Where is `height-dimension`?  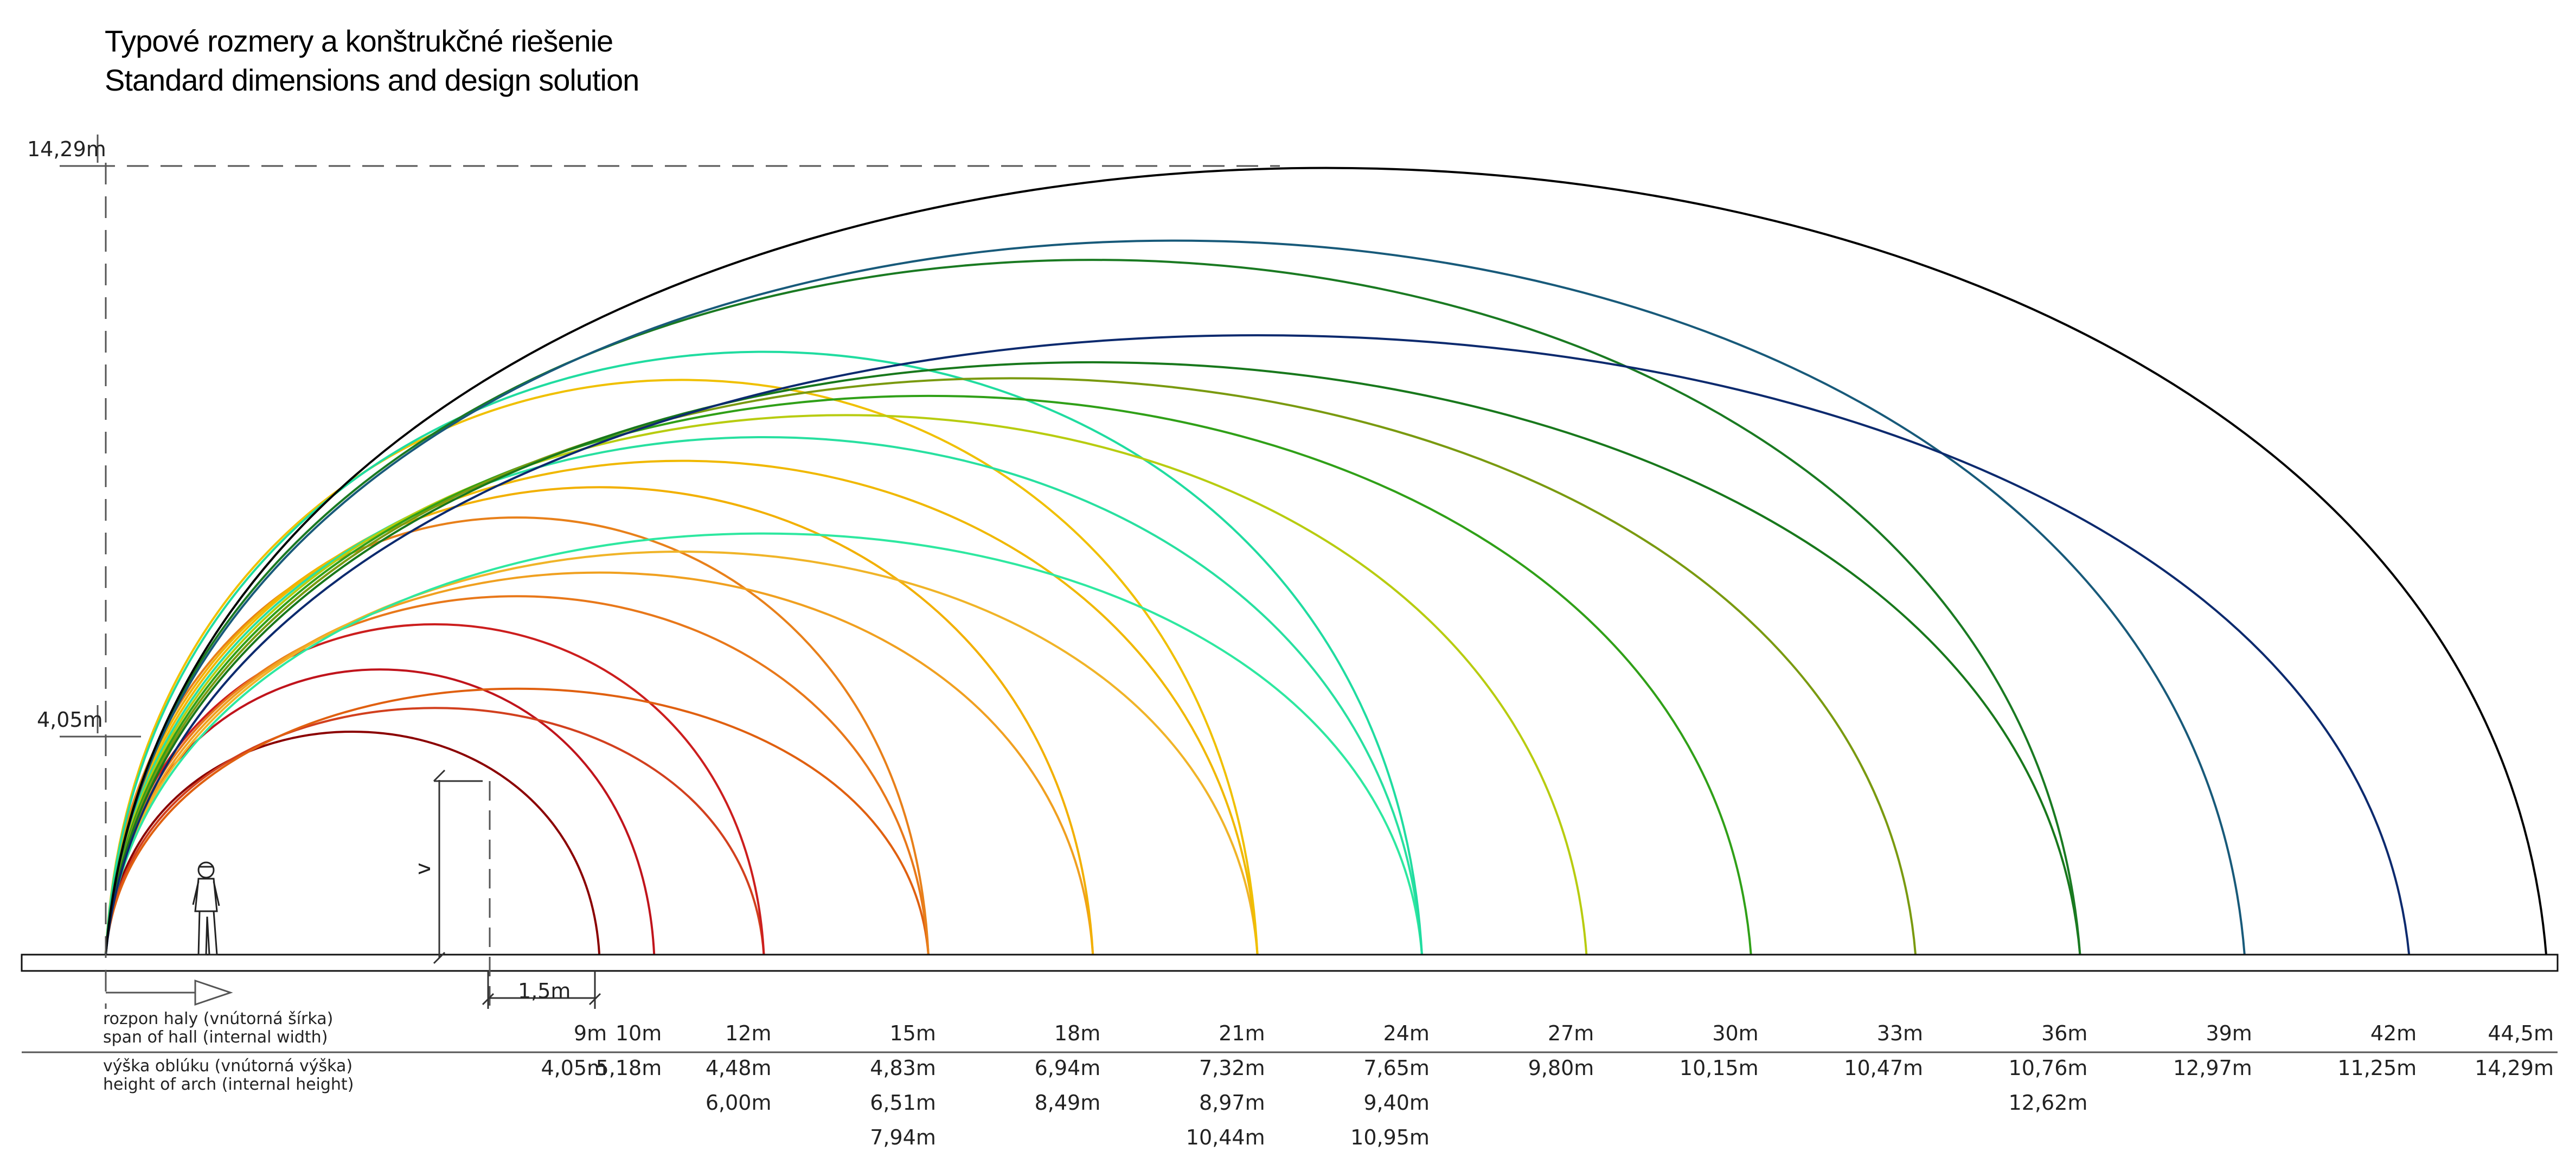 height-dimension is located at coordinates (517, 889).